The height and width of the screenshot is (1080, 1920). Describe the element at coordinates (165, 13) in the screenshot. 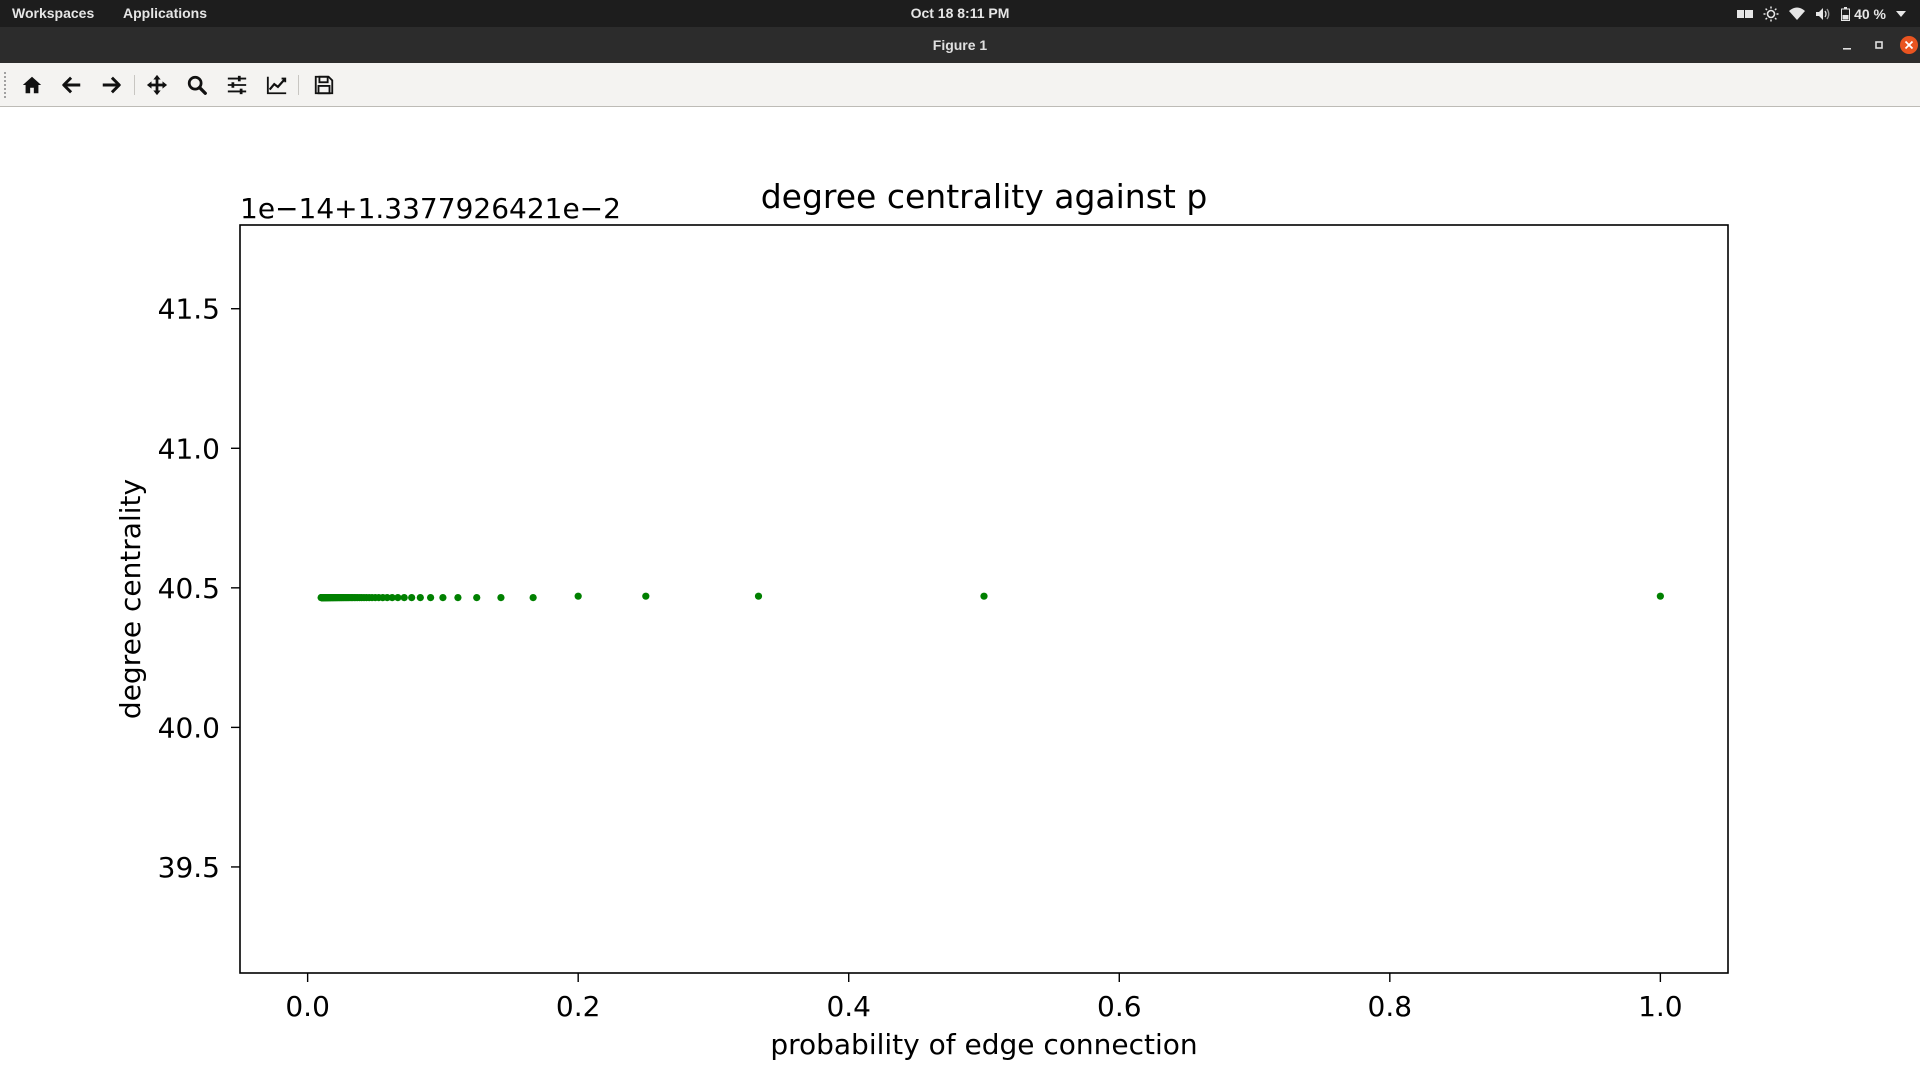

I see `applications-menu: Applications` at that location.